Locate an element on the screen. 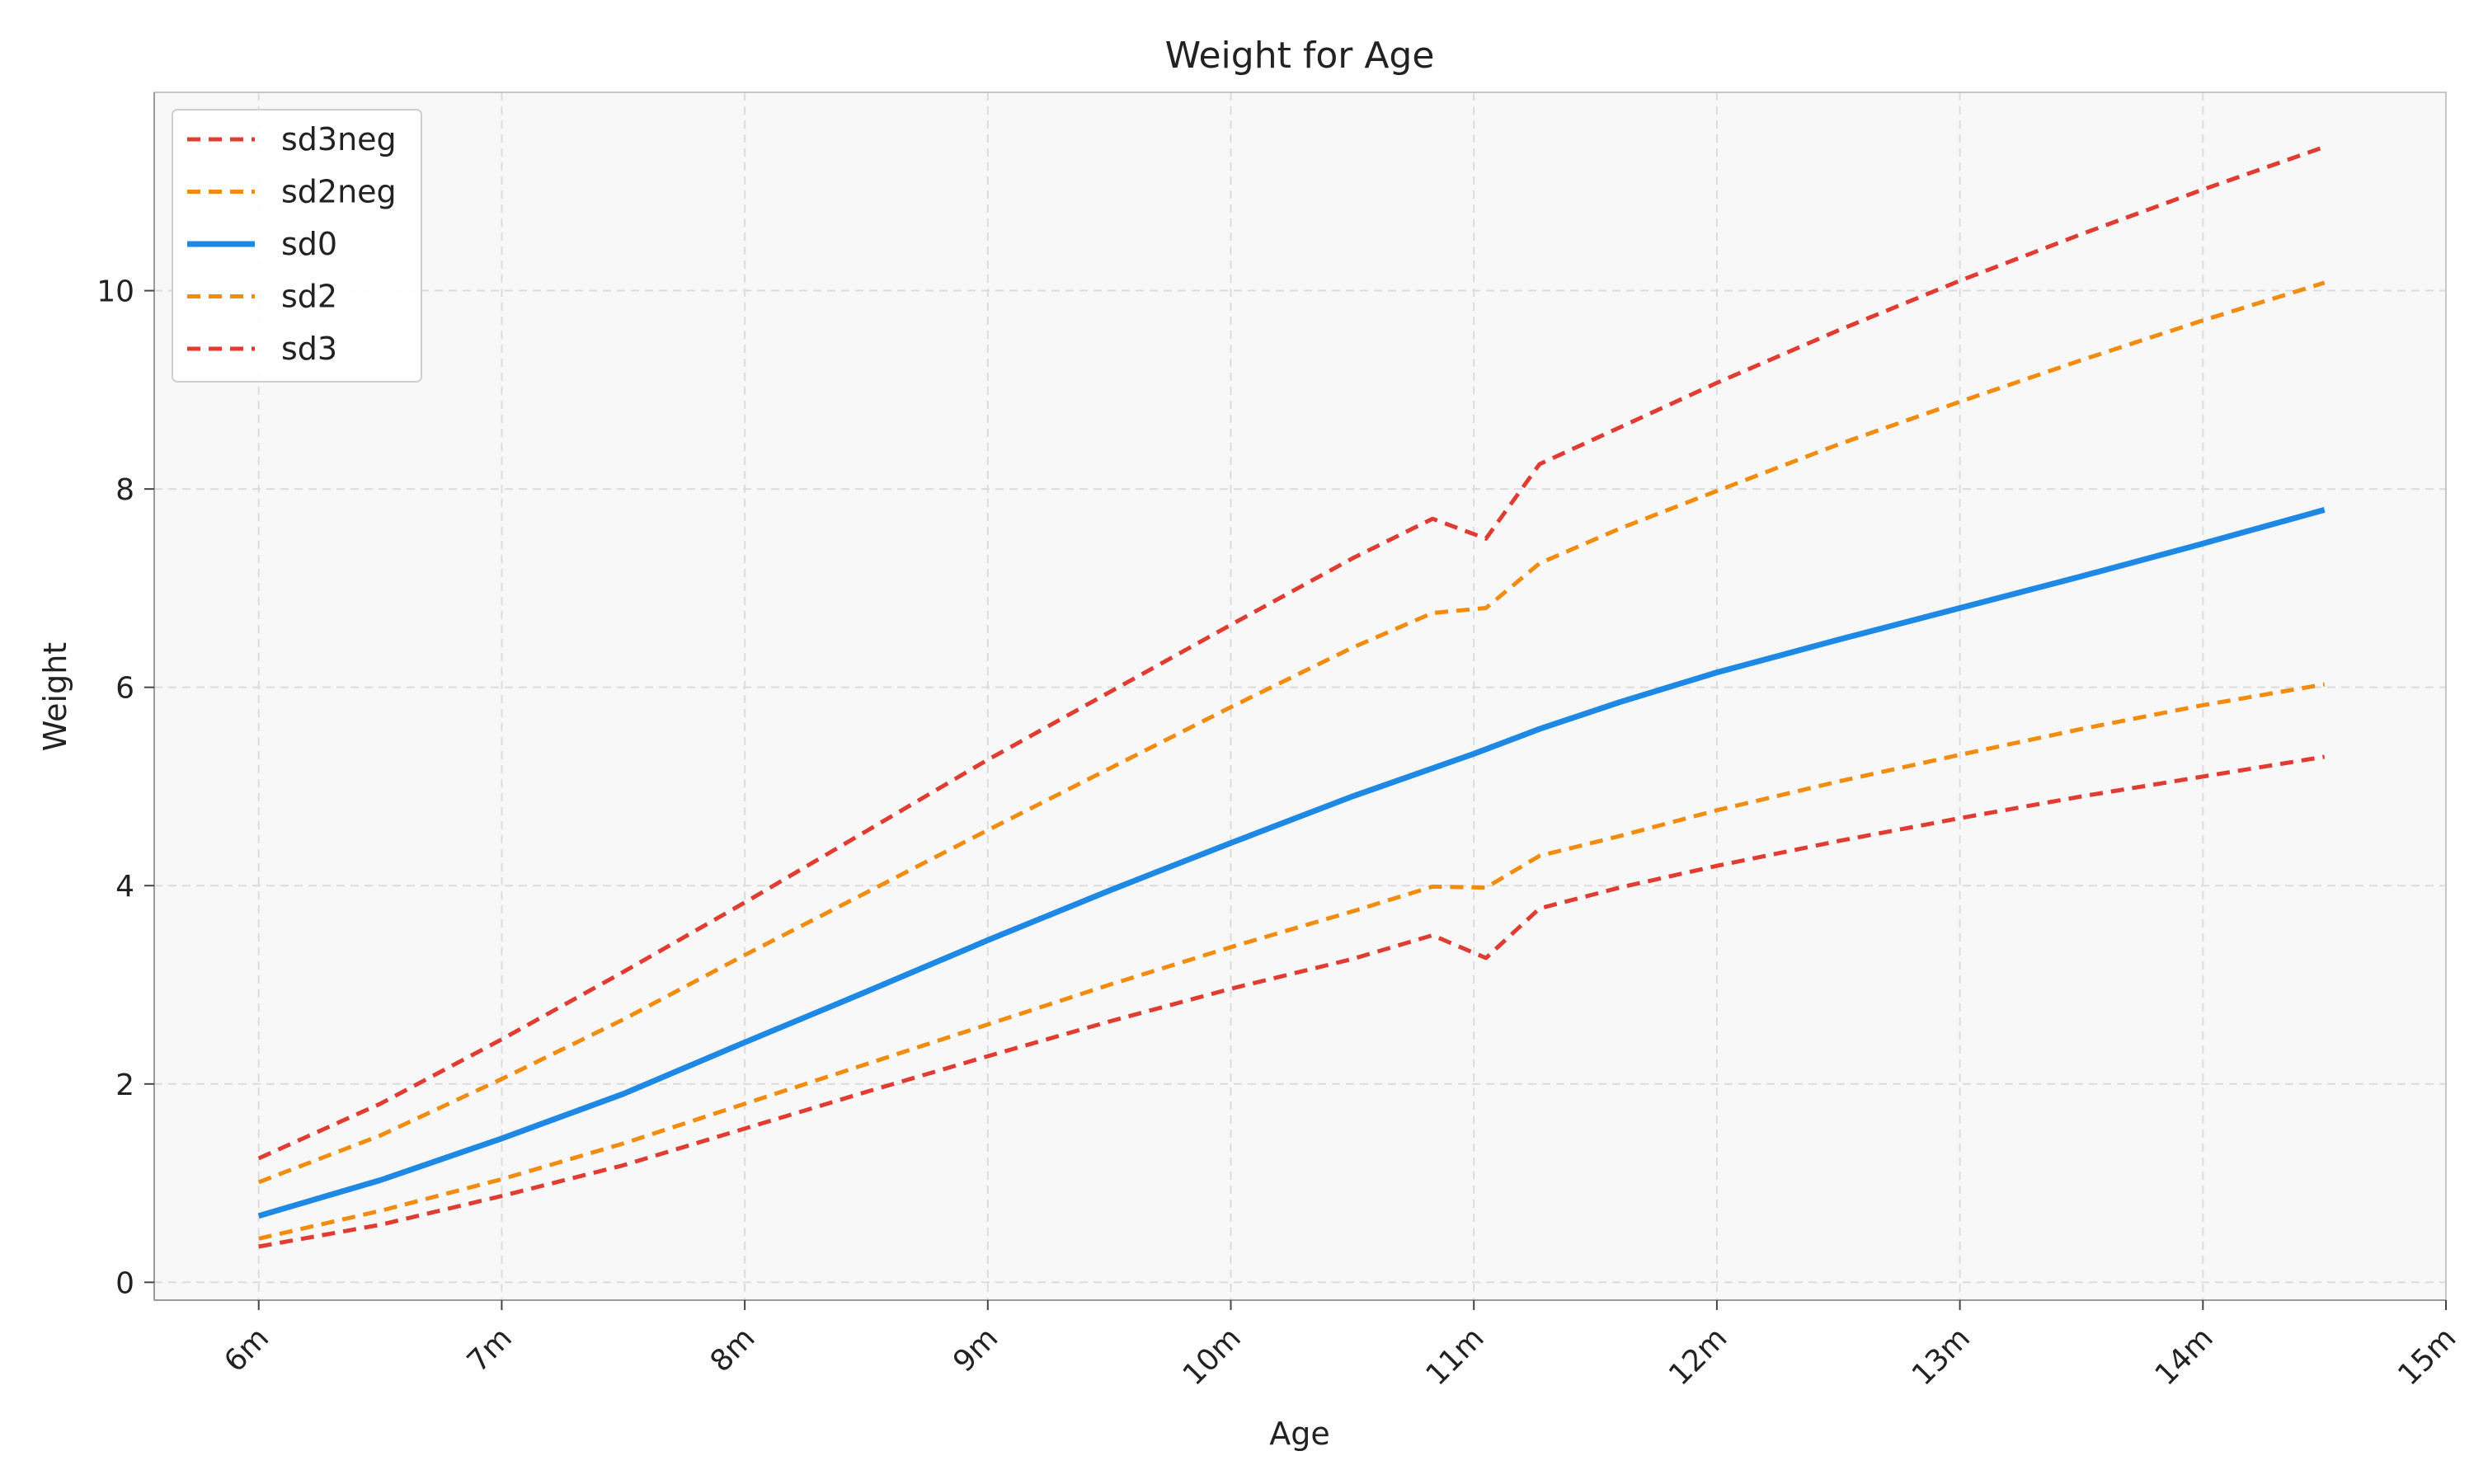 This screenshot has width=2474, height=1484. y-tick-label: 8 is located at coordinates (124, 490).